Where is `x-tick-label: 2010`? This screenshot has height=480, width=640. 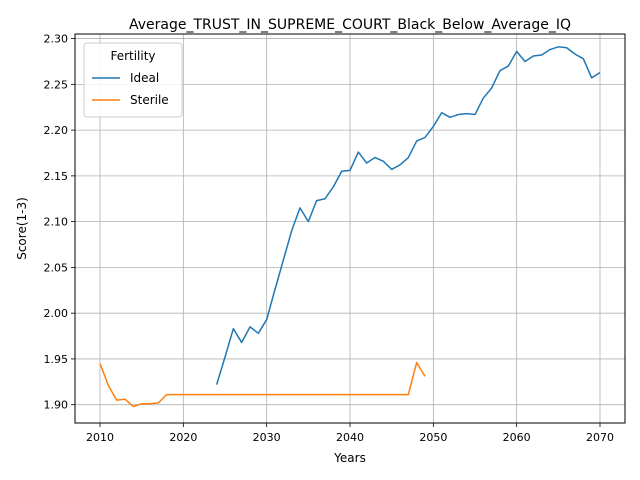
x-tick-label: 2010 is located at coordinates (100, 437).